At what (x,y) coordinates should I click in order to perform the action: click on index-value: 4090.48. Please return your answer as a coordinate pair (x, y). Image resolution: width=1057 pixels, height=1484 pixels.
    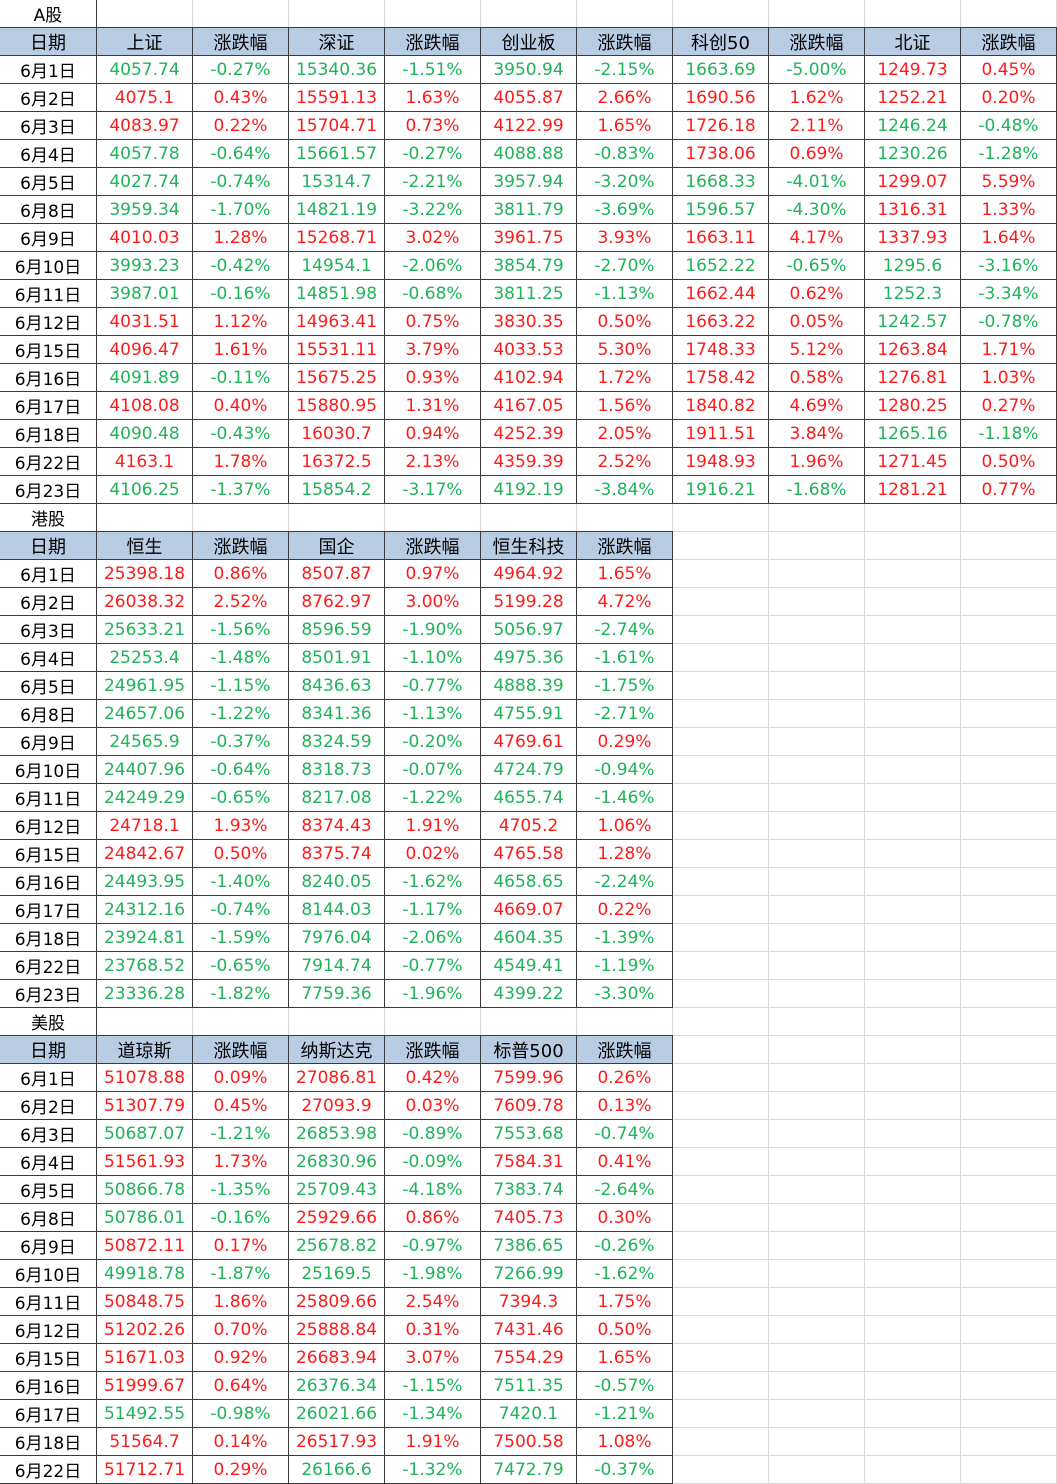
    Looking at the image, I should click on (144, 433).